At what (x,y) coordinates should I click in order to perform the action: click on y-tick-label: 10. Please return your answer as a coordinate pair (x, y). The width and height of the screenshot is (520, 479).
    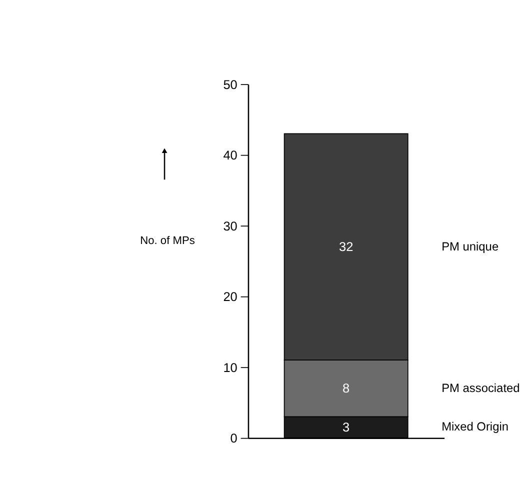
    Looking at the image, I should click on (230, 367).